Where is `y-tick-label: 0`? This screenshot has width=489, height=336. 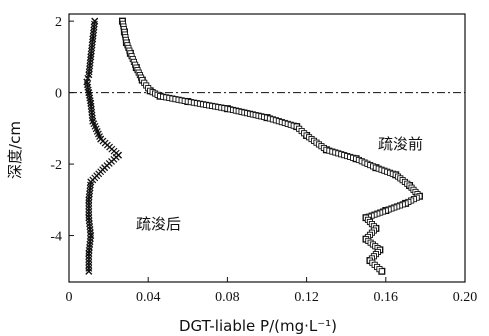 y-tick-label: 0 is located at coordinates (58, 94).